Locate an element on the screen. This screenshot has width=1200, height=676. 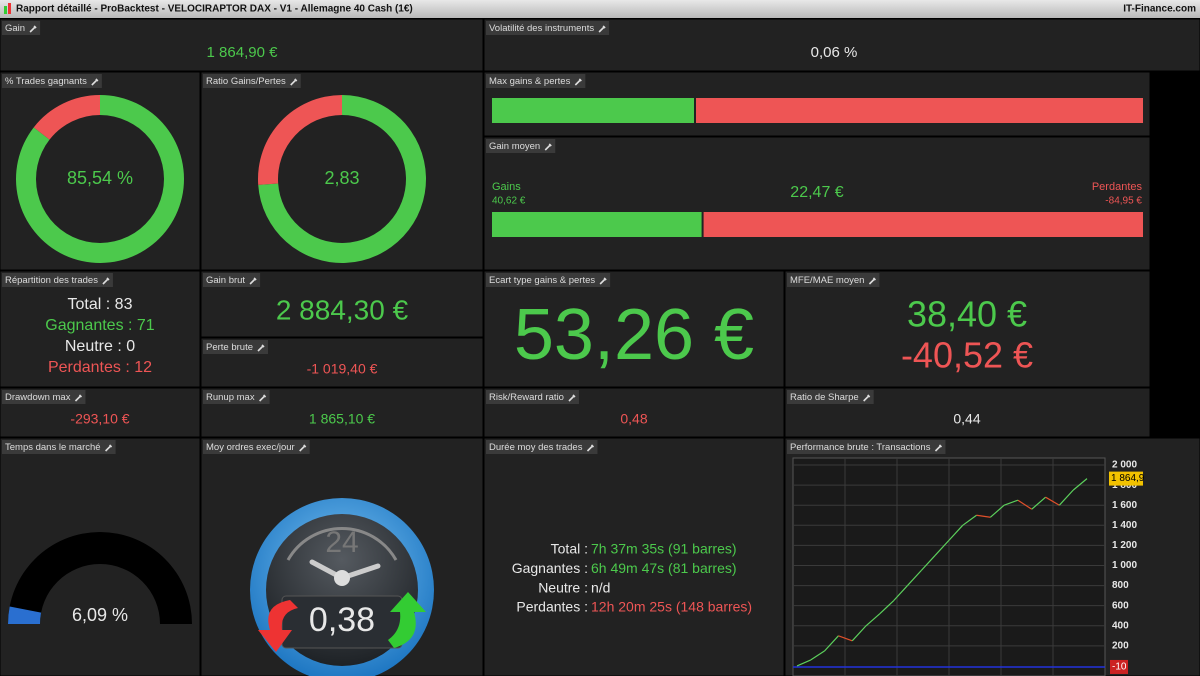
panel-title: Max gains & pertes is located at coordinates (530, 81).